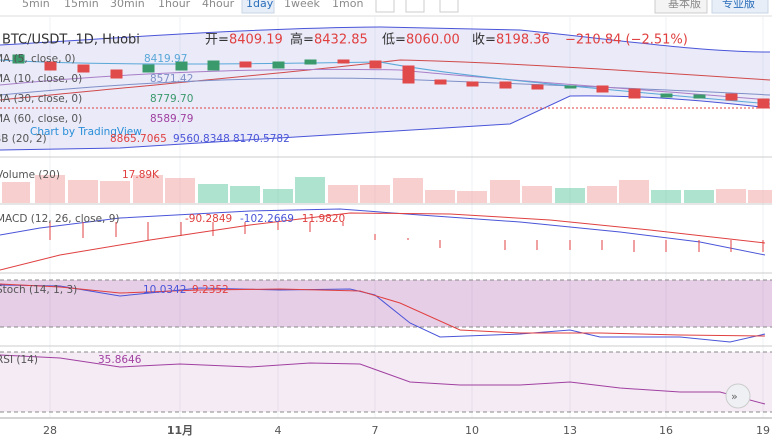 This screenshot has width=772, height=442. What do you see at coordinates (449, 6) in the screenshot?
I see `fullscreen-button` at bounding box center [449, 6].